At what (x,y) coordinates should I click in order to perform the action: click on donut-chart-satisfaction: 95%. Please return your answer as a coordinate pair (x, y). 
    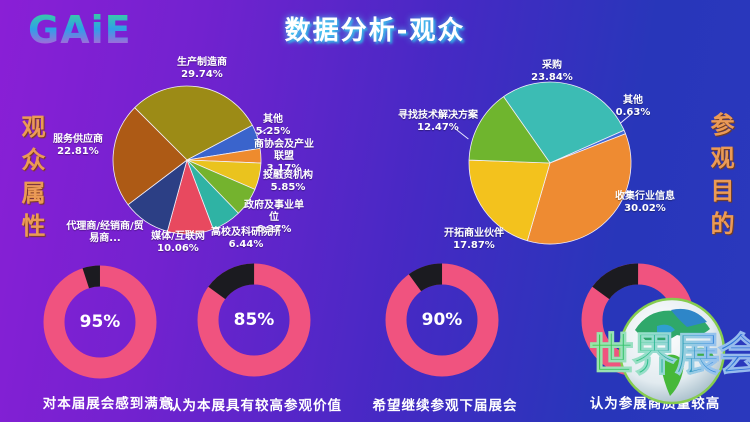
    Looking at the image, I should click on (100, 322).